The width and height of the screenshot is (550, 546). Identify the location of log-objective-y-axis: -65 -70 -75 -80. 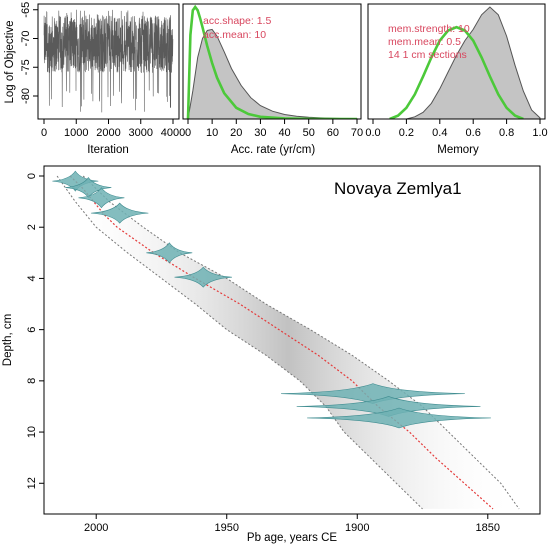
(29, 53).